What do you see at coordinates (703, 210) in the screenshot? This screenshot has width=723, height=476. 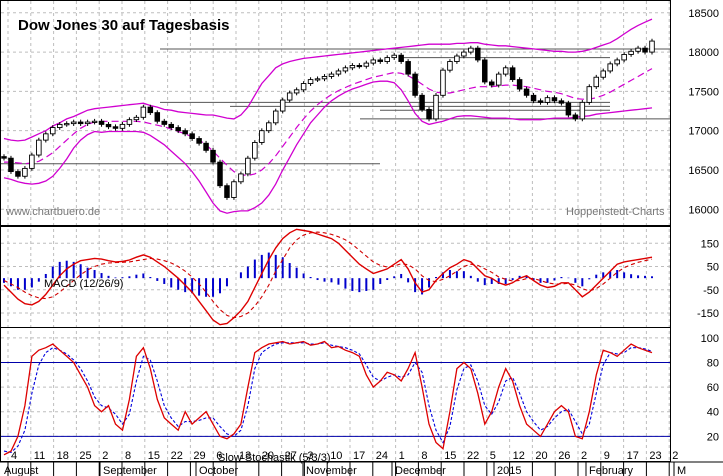 I see `y-tick-price-16000: 16000` at bounding box center [703, 210].